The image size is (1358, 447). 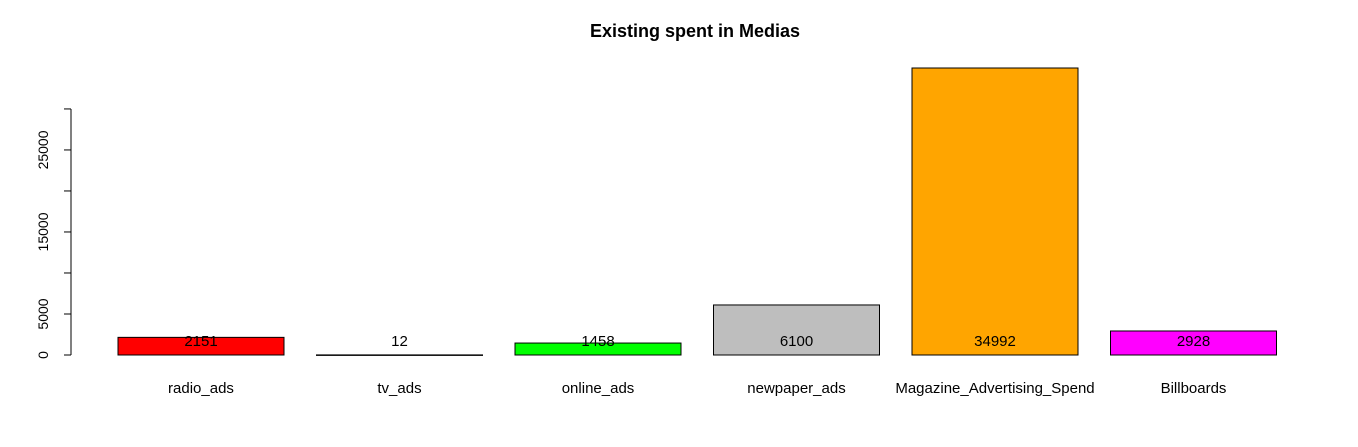 I want to click on category-label: online_ads, so click(x=598, y=388).